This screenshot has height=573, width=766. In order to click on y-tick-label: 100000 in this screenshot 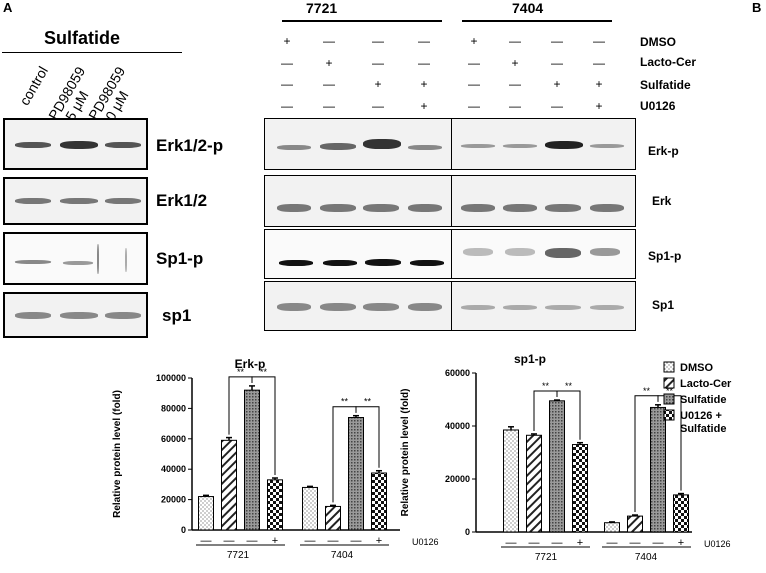, I will do `click(171, 378)`.